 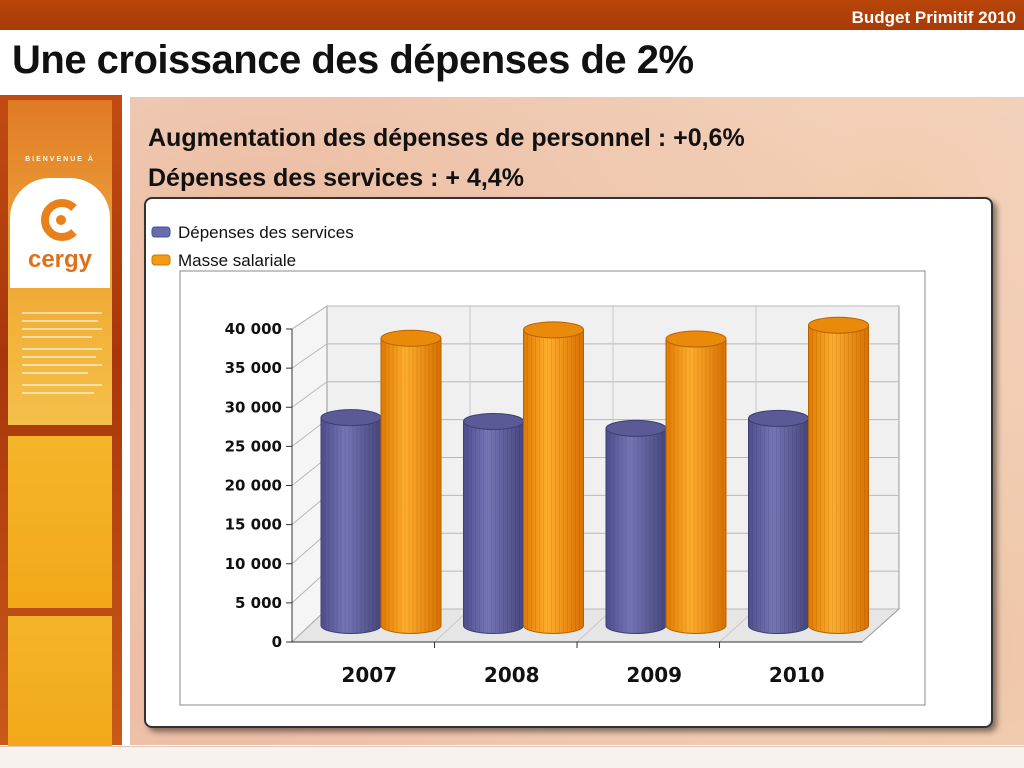 What do you see at coordinates (58, 220) in the screenshot?
I see `cergy-logo-icon` at bounding box center [58, 220].